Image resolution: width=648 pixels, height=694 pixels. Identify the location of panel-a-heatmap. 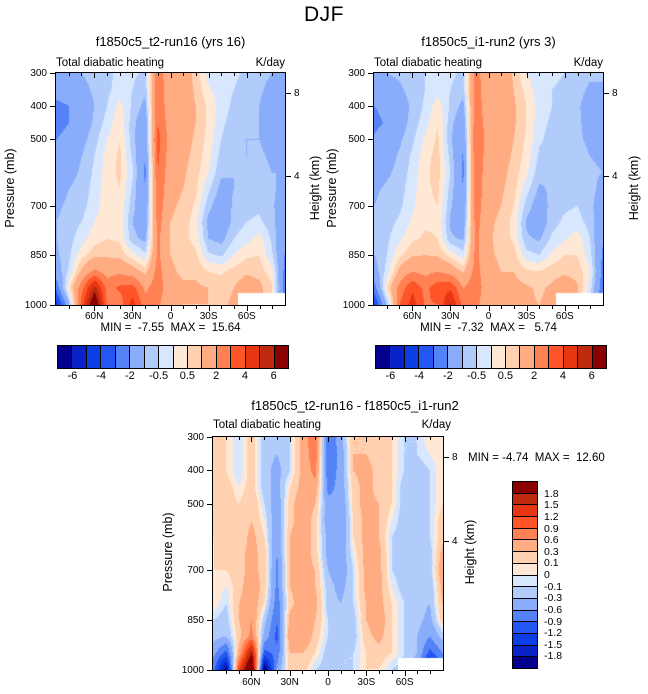
(170, 189).